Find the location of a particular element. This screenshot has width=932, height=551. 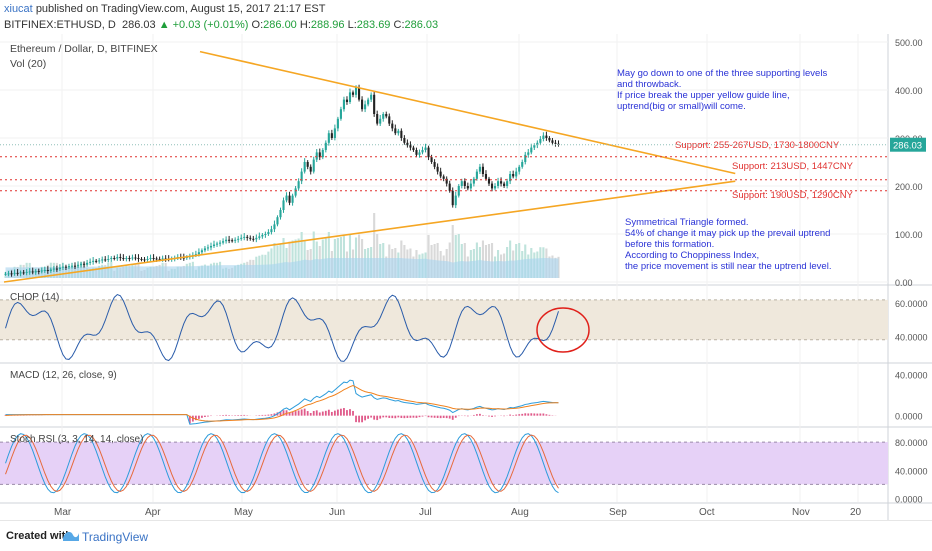

stoch-tick-label: 0.0000 is located at coordinates (909, 499).